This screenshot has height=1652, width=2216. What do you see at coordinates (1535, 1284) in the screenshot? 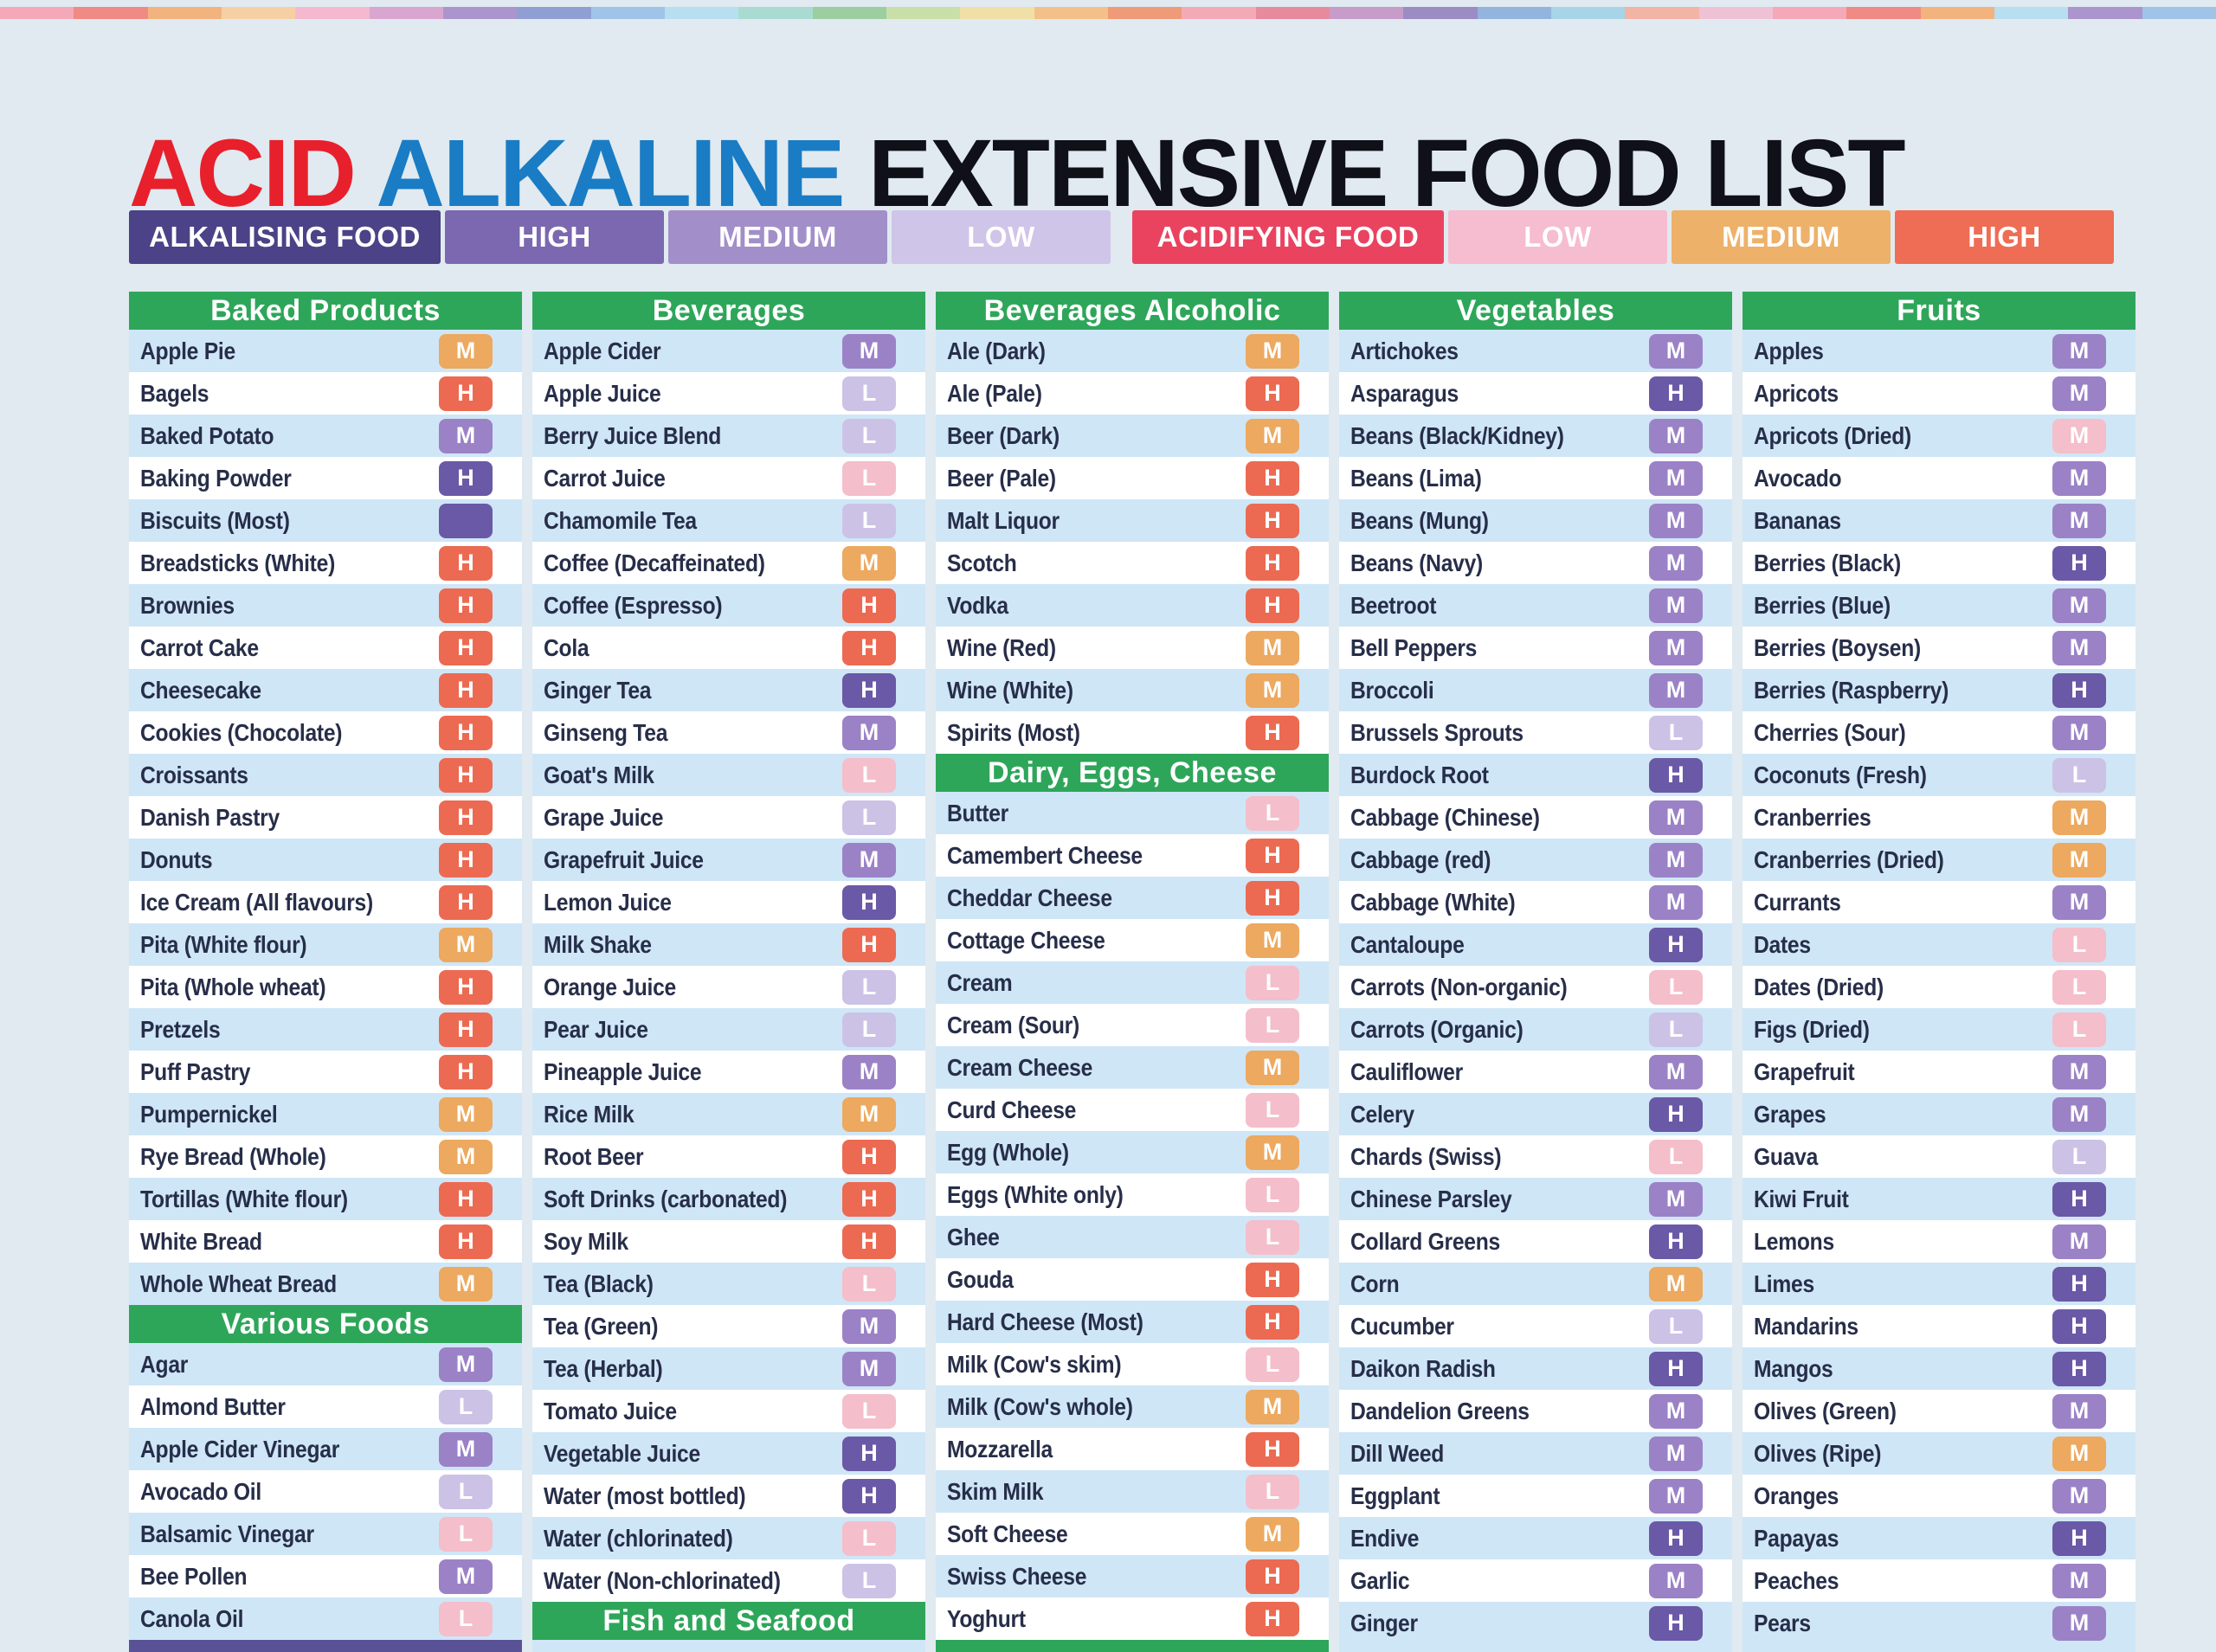
I see `food-row: Corn M` at bounding box center [1535, 1284].